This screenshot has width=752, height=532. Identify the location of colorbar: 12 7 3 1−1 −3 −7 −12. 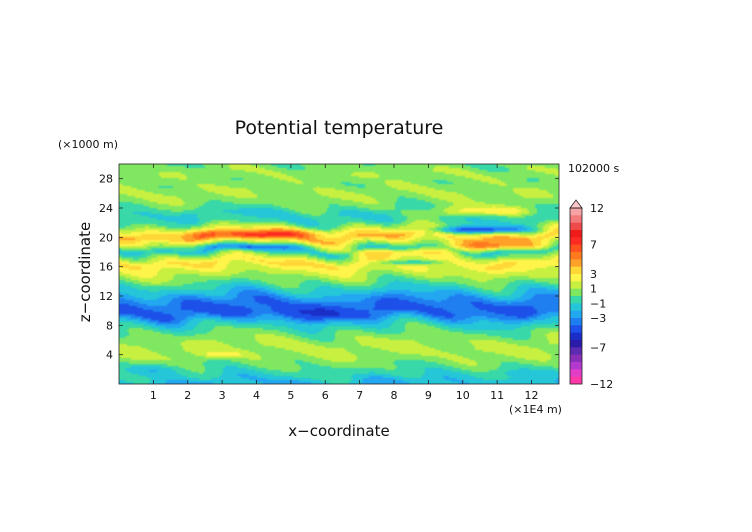
(591, 295).